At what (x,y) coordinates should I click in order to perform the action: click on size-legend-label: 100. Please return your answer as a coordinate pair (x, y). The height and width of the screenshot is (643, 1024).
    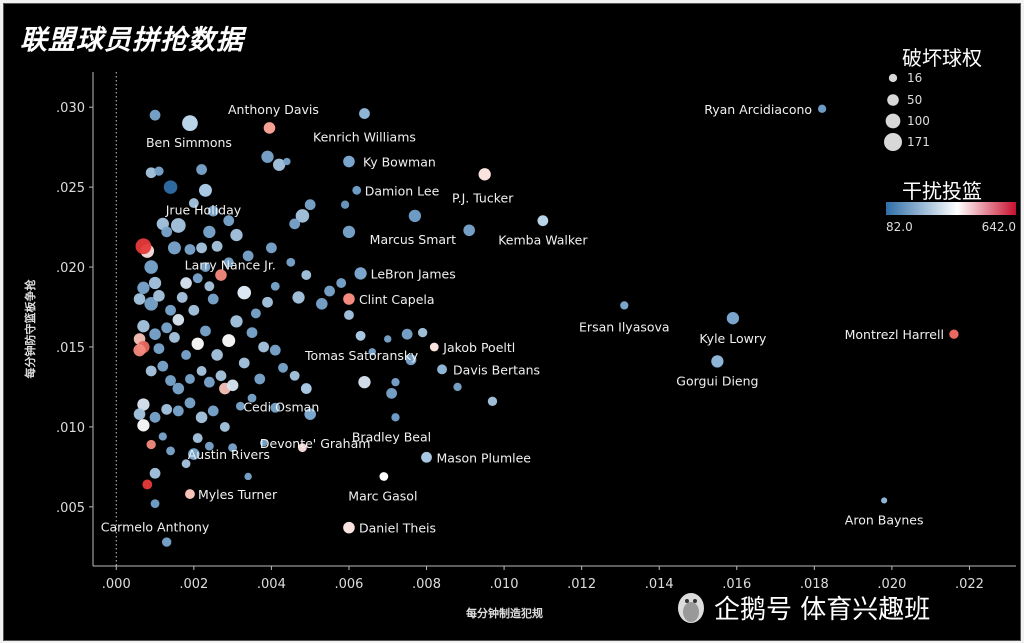
    Looking at the image, I should click on (918, 121).